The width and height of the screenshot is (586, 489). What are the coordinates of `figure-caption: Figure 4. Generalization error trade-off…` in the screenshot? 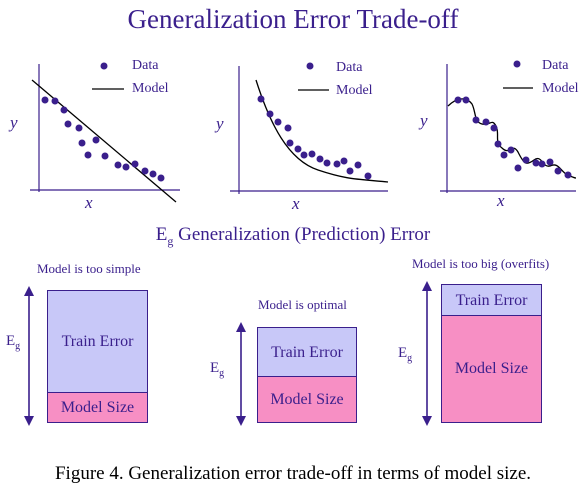 It's located at (293, 473).